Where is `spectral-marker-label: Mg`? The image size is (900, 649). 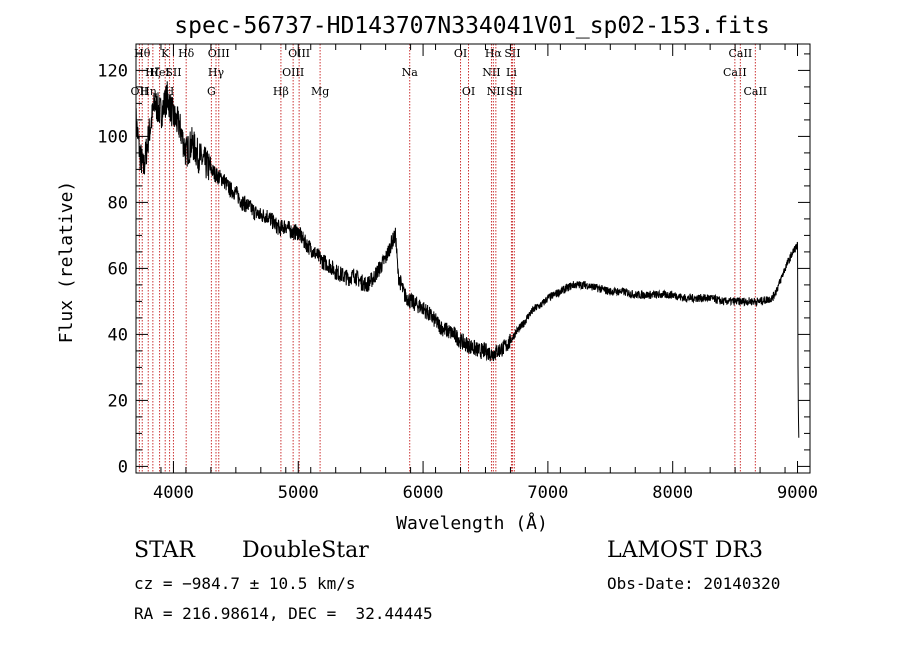
spectral-marker-label: Mg is located at coordinates (320, 91).